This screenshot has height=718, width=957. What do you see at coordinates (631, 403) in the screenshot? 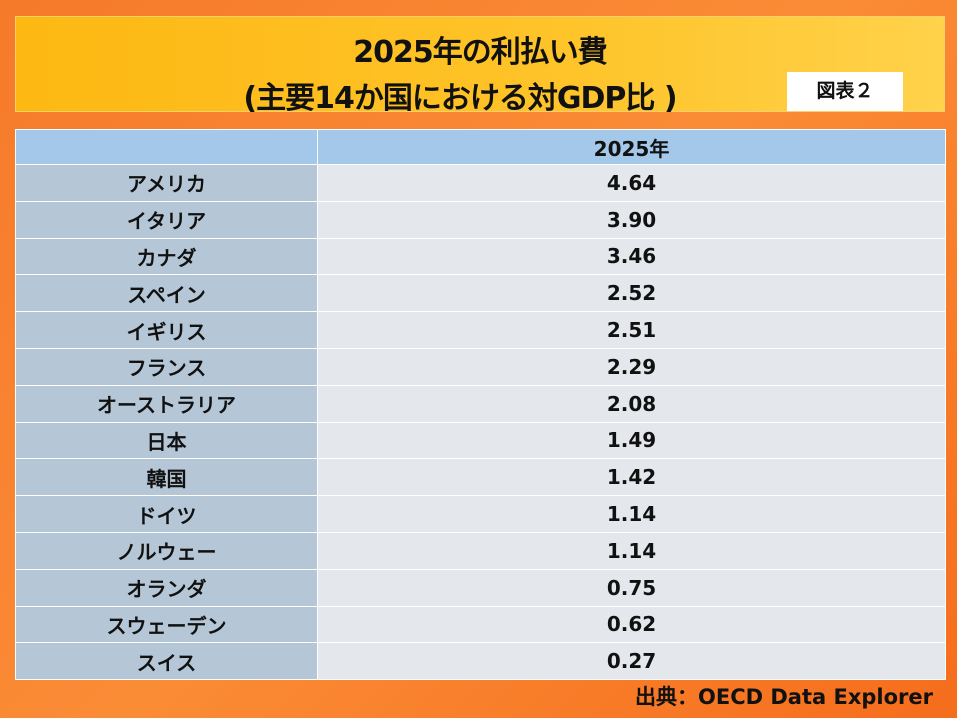
I see `value-cell: 2.08` at bounding box center [631, 403].